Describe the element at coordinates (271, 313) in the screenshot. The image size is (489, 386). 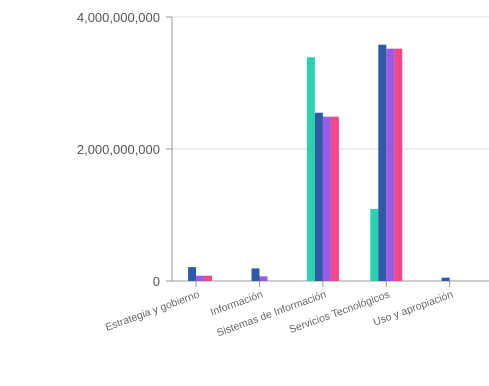
I see `x-tick-label: Sistemas de Información` at that location.